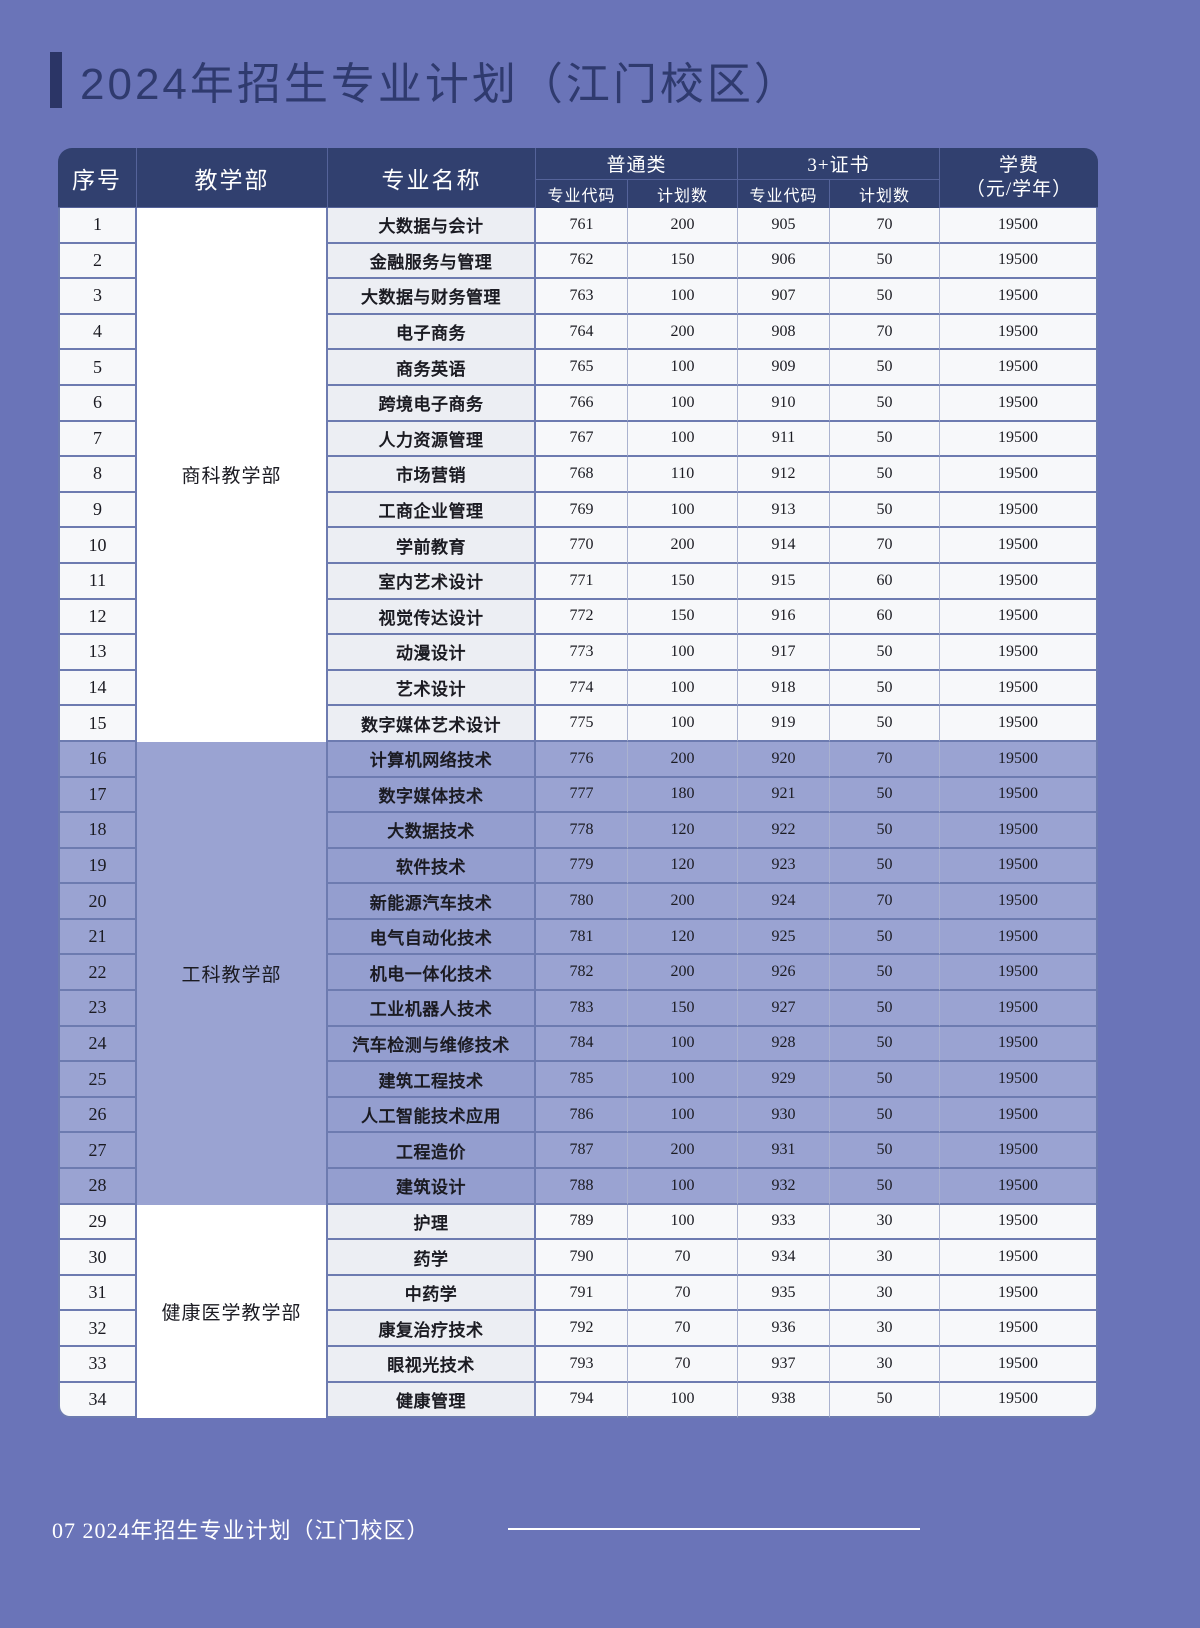 The image size is (1200, 1628). What do you see at coordinates (97, 973) in the screenshot?
I see `cell-index: 22` at bounding box center [97, 973].